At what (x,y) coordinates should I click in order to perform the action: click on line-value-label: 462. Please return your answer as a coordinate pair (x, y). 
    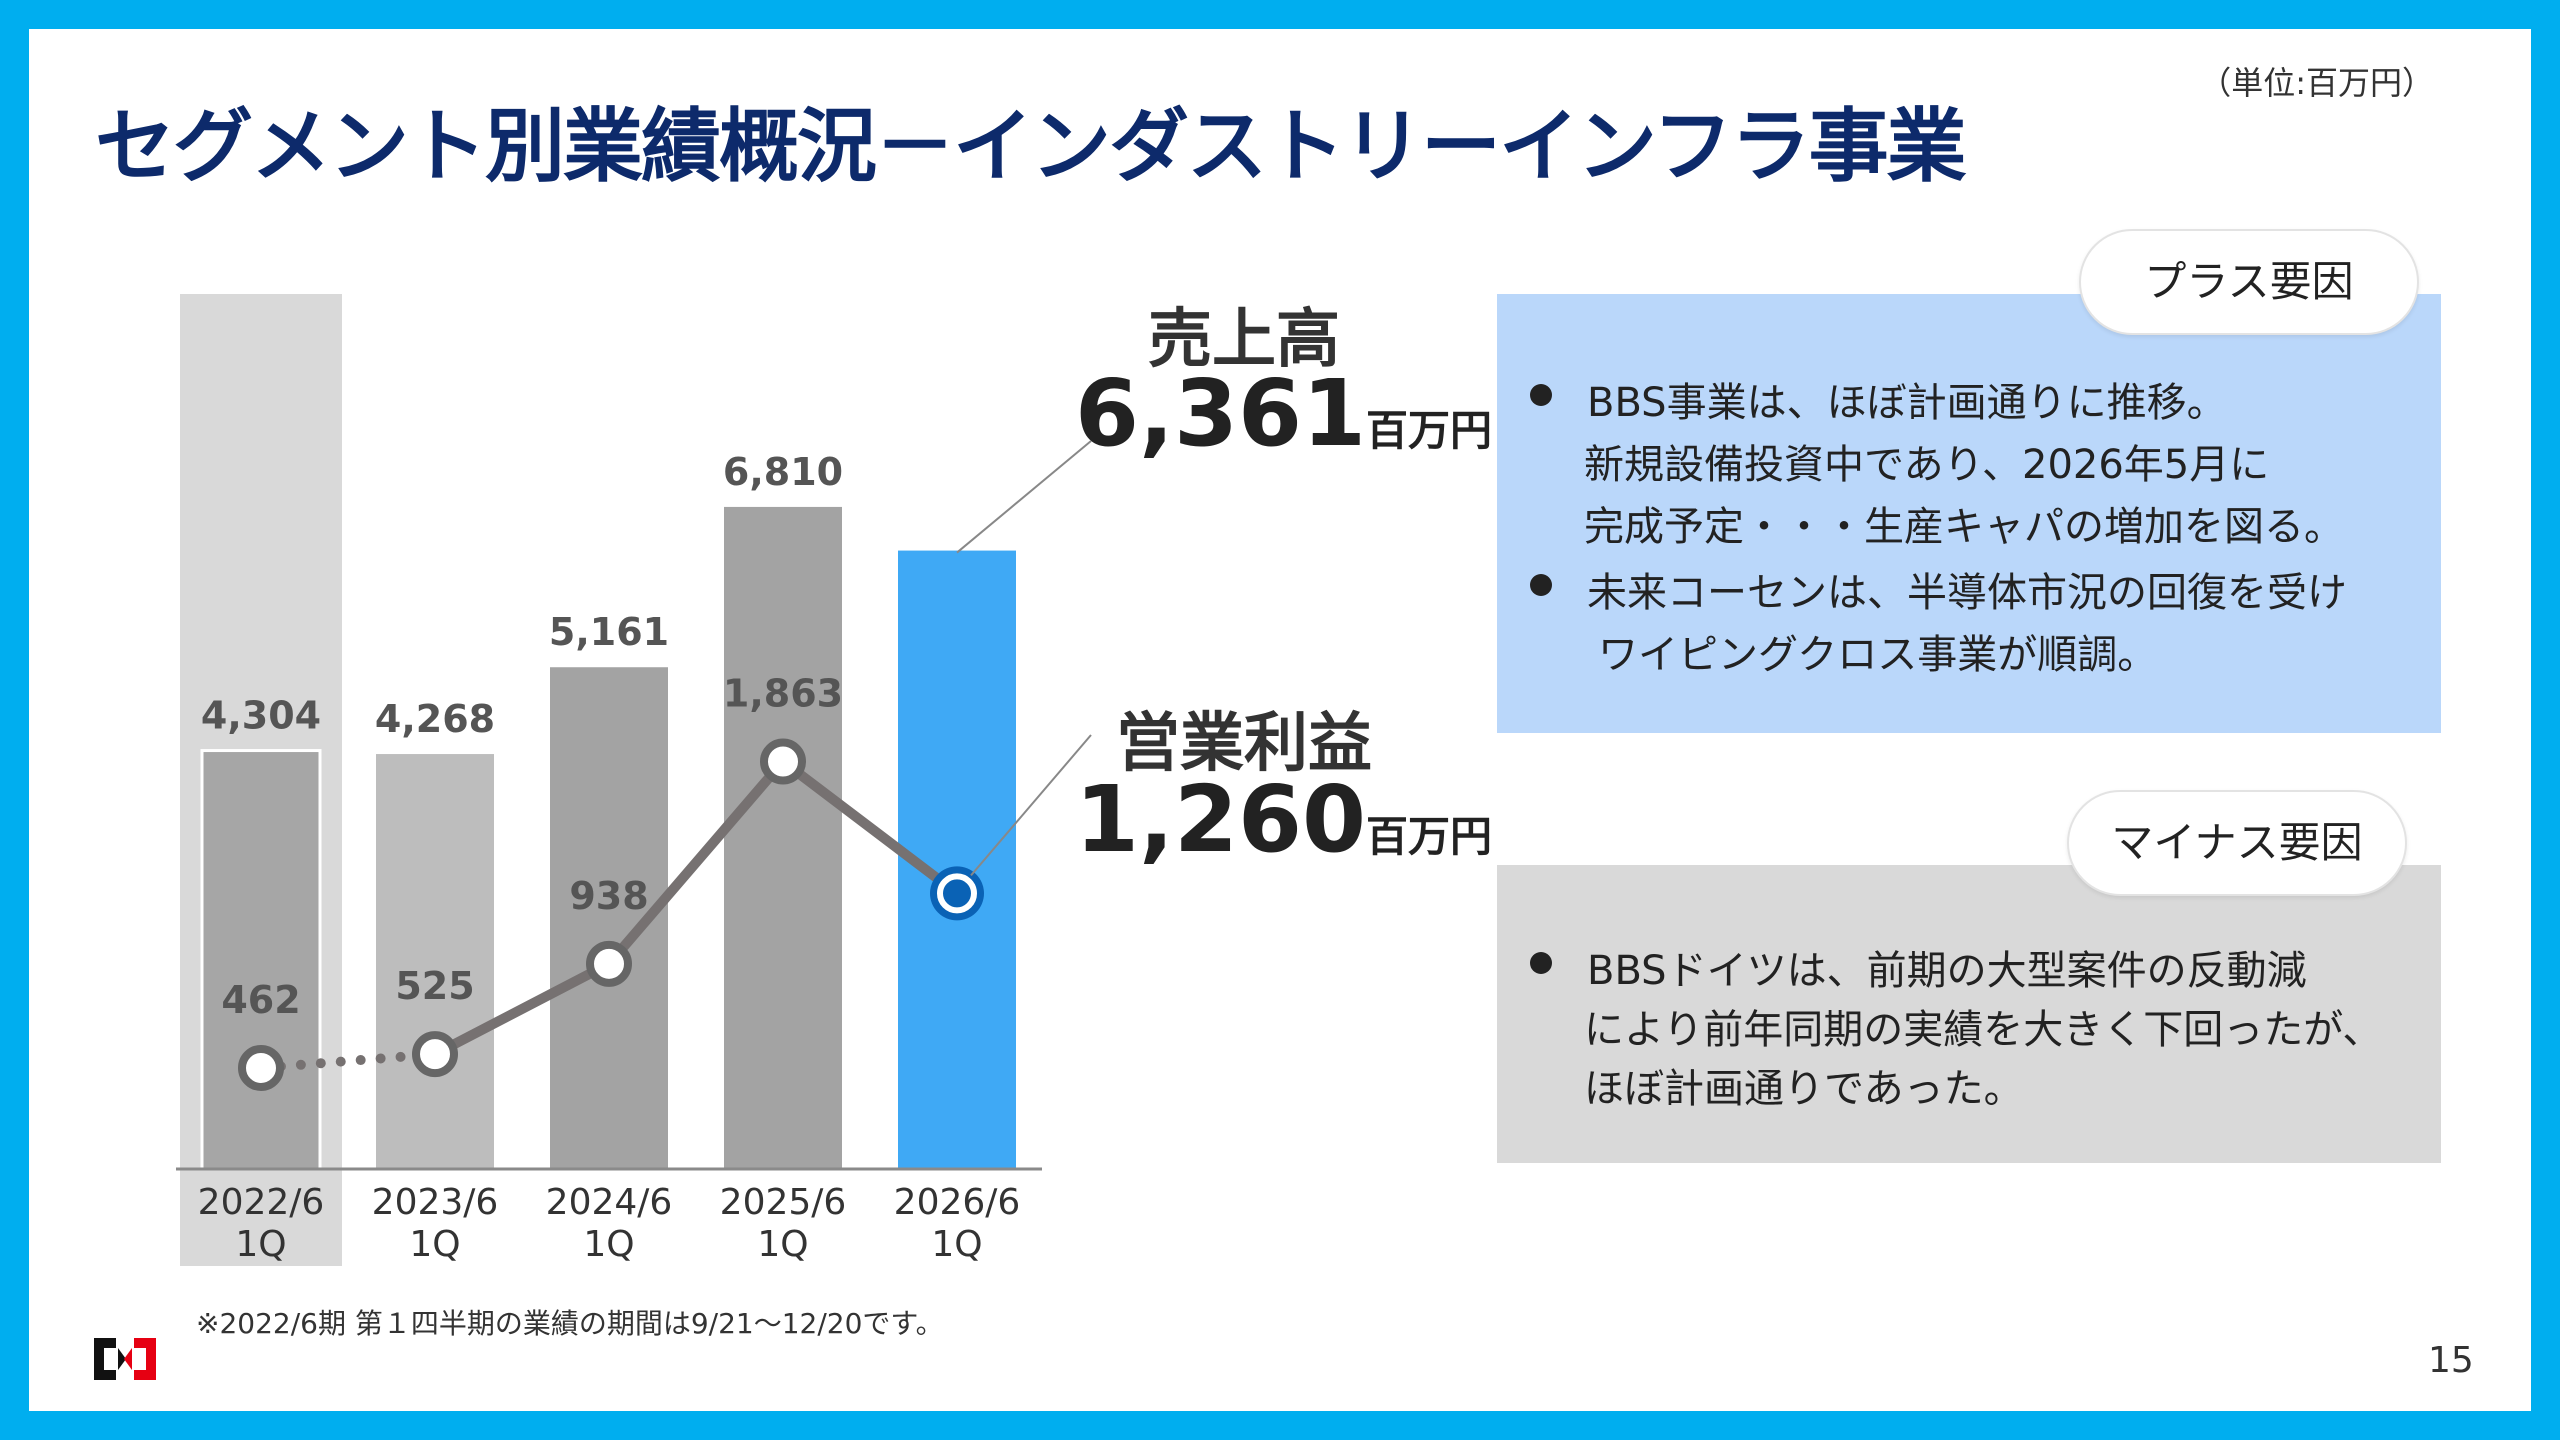
    Looking at the image, I should click on (260, 1000).